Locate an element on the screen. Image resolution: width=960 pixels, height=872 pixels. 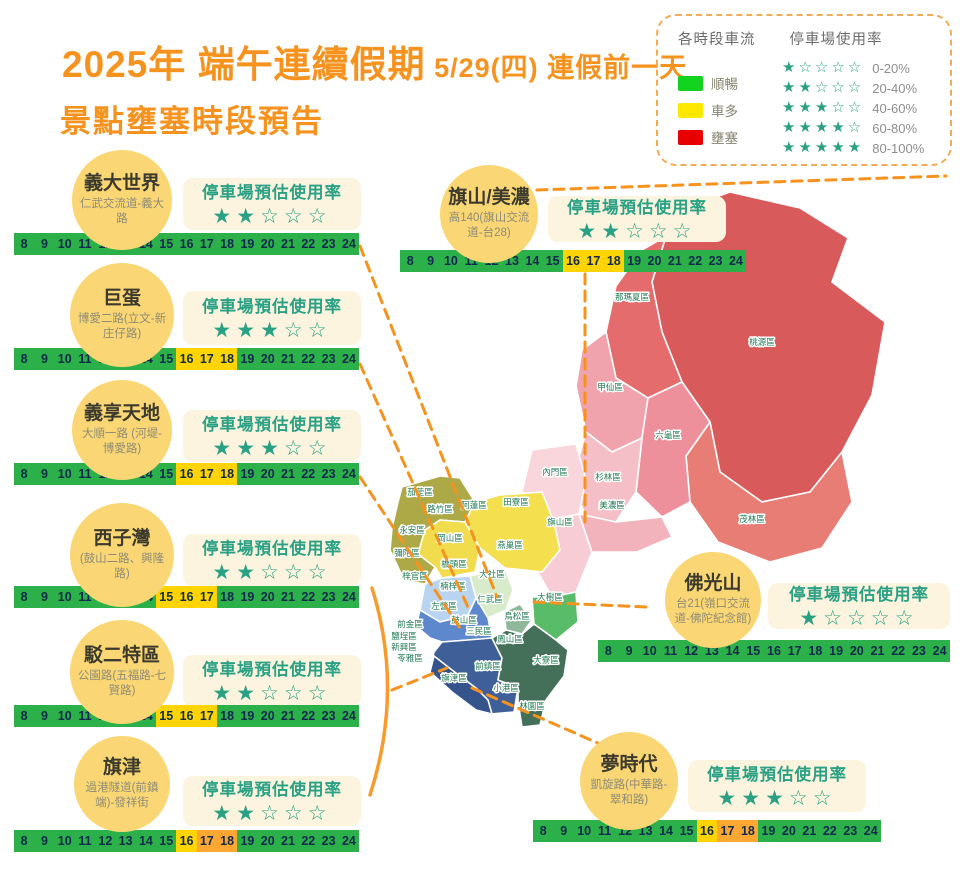
district-label: 旗津區 is located at coordinates (454, 678).